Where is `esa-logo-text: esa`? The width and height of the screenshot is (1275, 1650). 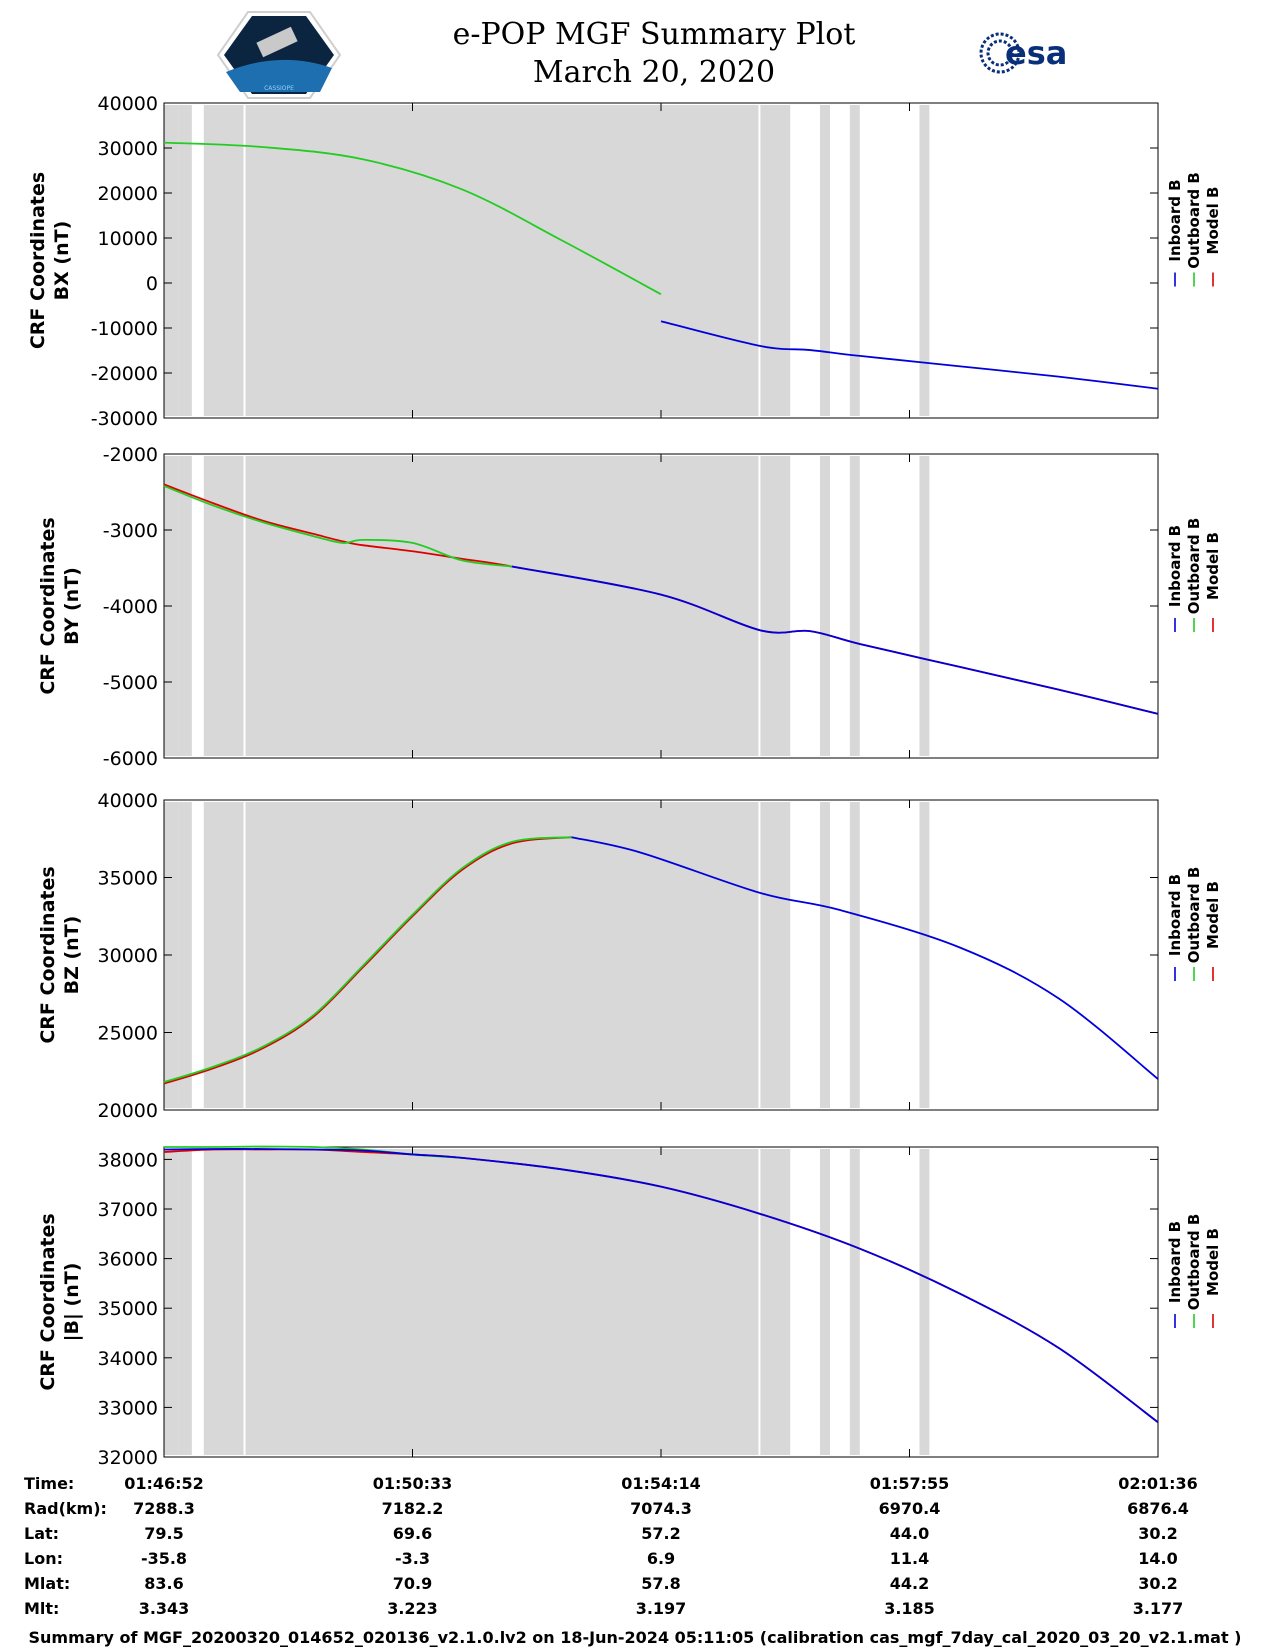
esa-logo-text: esa is located at coordinates (1036, 53).